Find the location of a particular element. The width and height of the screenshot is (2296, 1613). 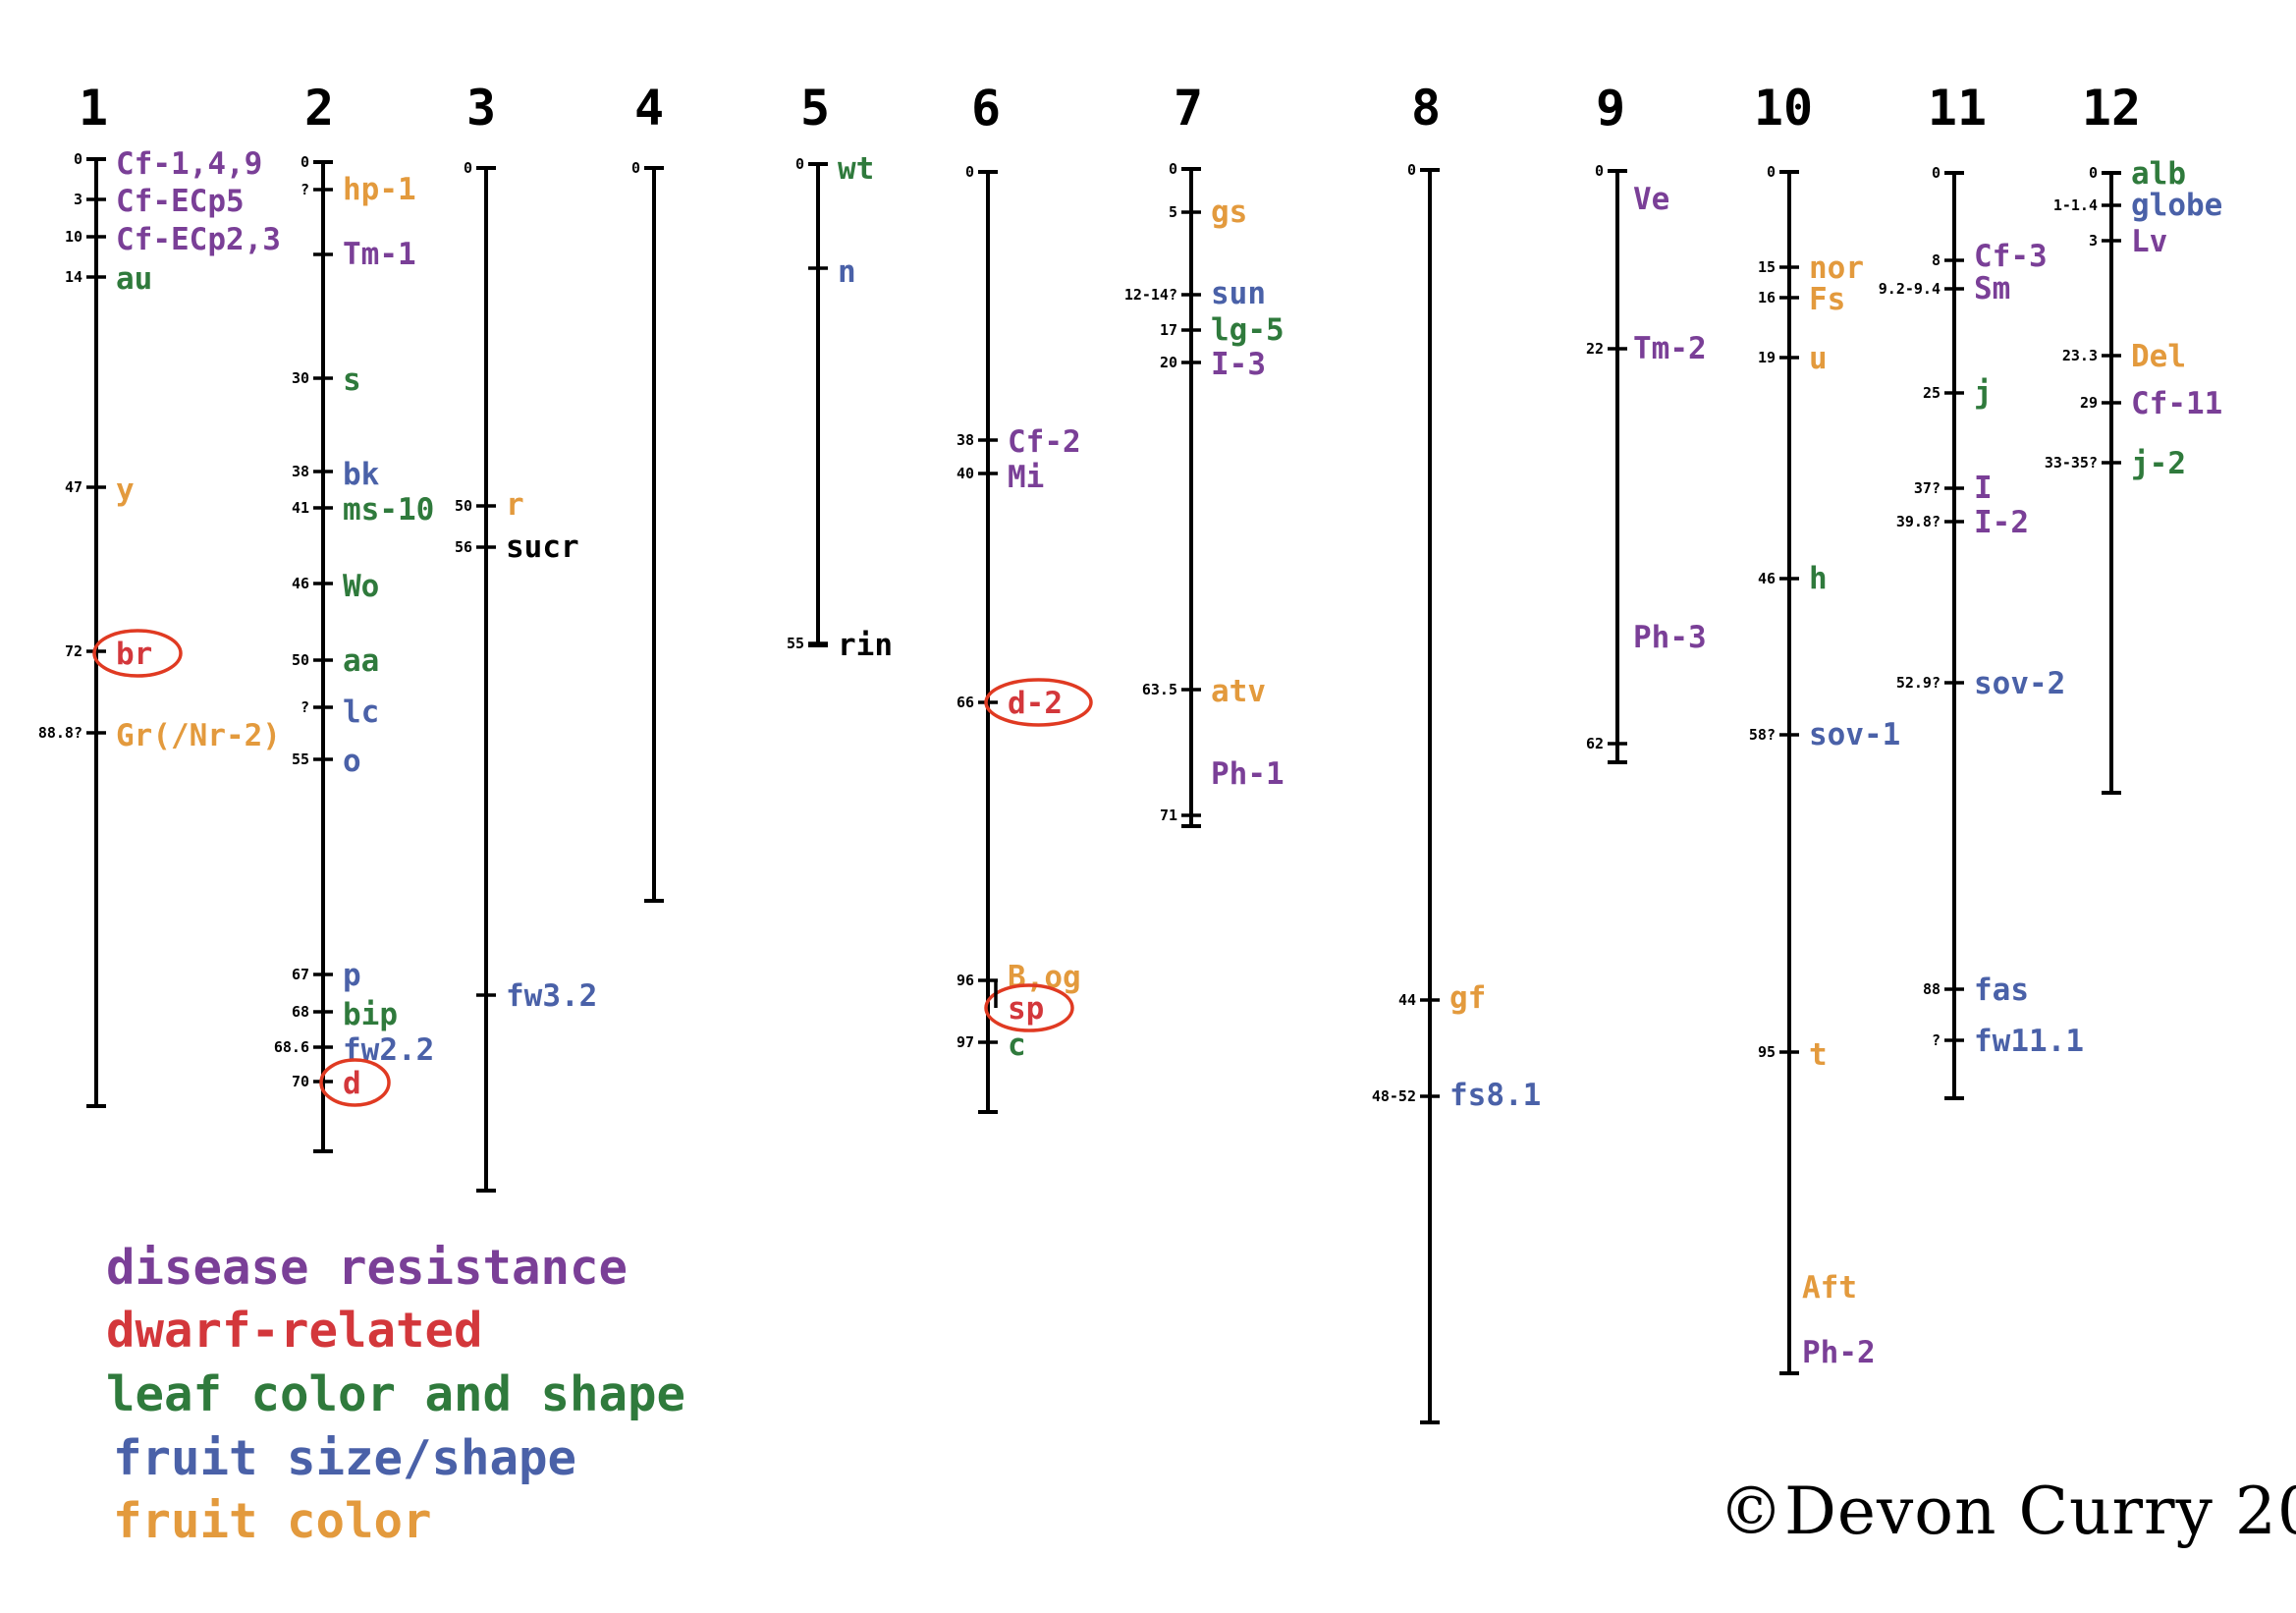

gene-label: hp-1 is located at coordinates (379, 189).